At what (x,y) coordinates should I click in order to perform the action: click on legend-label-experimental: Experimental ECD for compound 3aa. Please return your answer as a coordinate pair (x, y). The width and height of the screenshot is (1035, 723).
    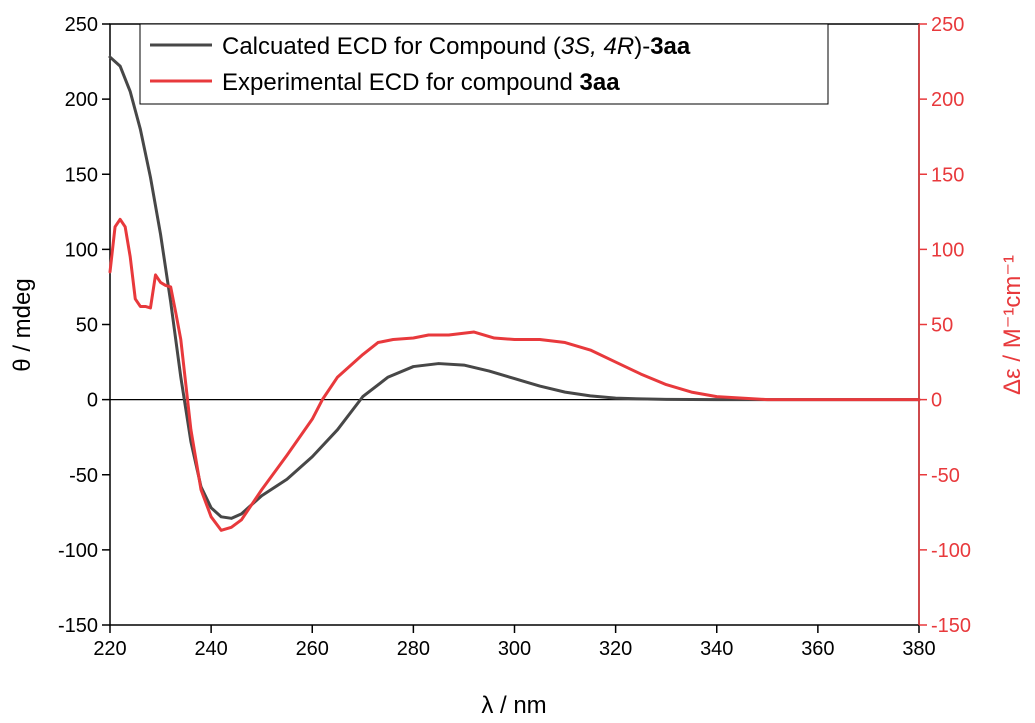
    Looking at the image, I should click on (421, 82).